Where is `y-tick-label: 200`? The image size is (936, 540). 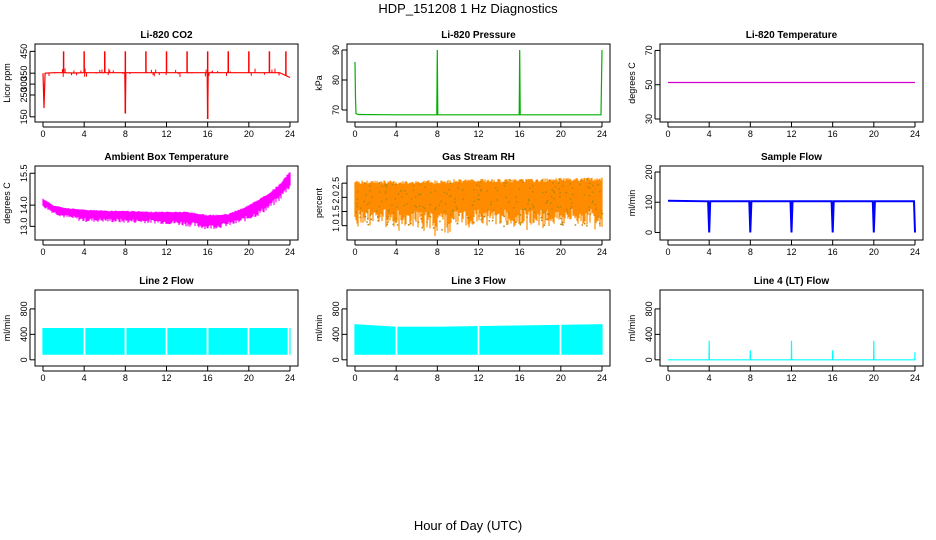
y-tick-label: 200 is located at coordinates (649, 172).